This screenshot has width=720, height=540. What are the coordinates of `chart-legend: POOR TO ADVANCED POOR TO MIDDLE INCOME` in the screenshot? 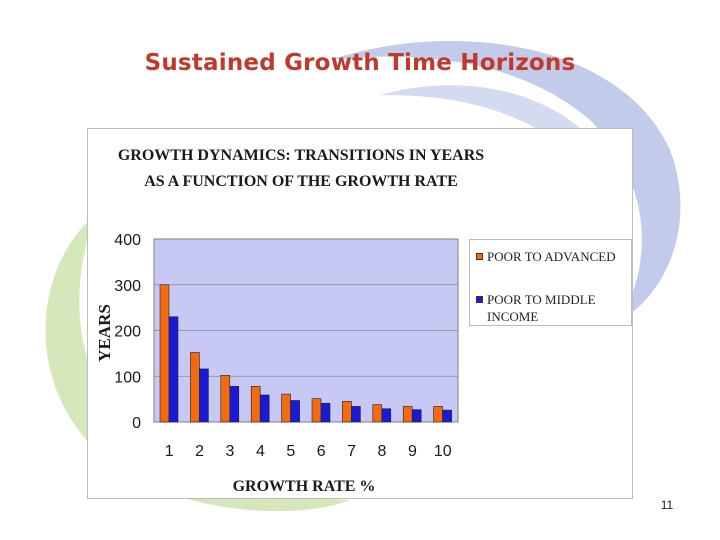 It's located at (550, 282).